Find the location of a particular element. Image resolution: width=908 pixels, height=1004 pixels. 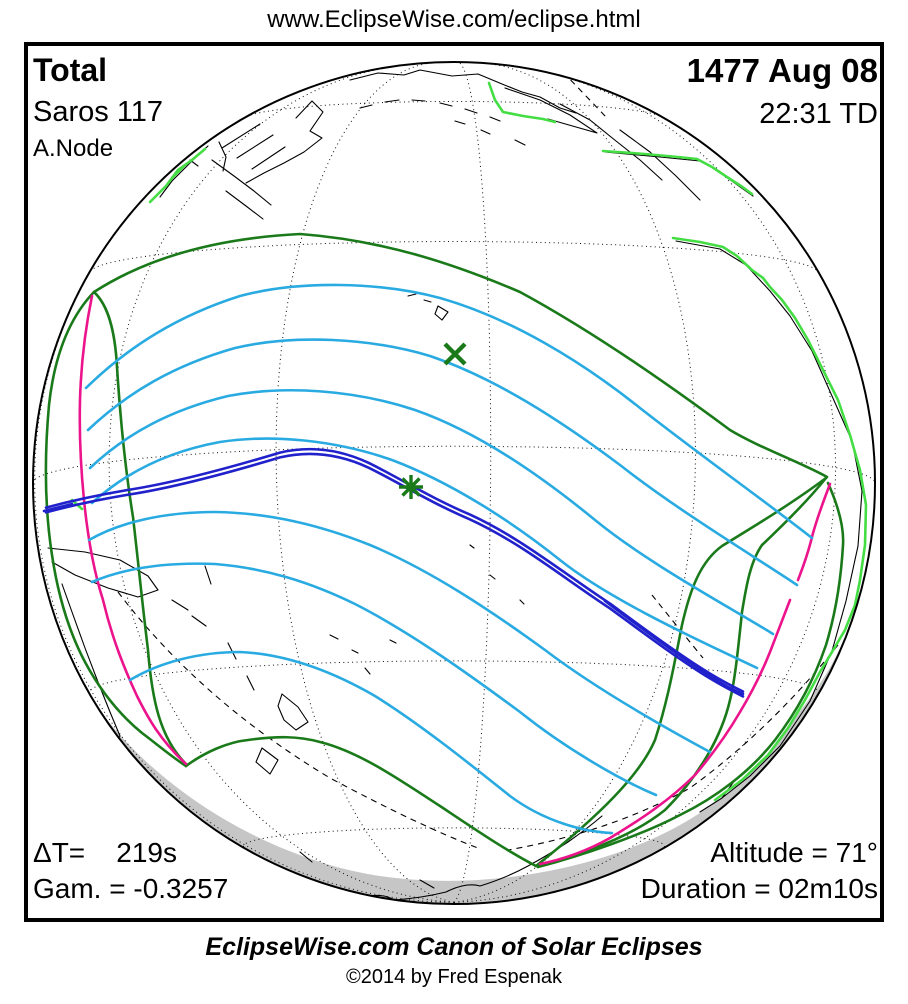

coast-kamchatka is located at coordinates (284, 142).